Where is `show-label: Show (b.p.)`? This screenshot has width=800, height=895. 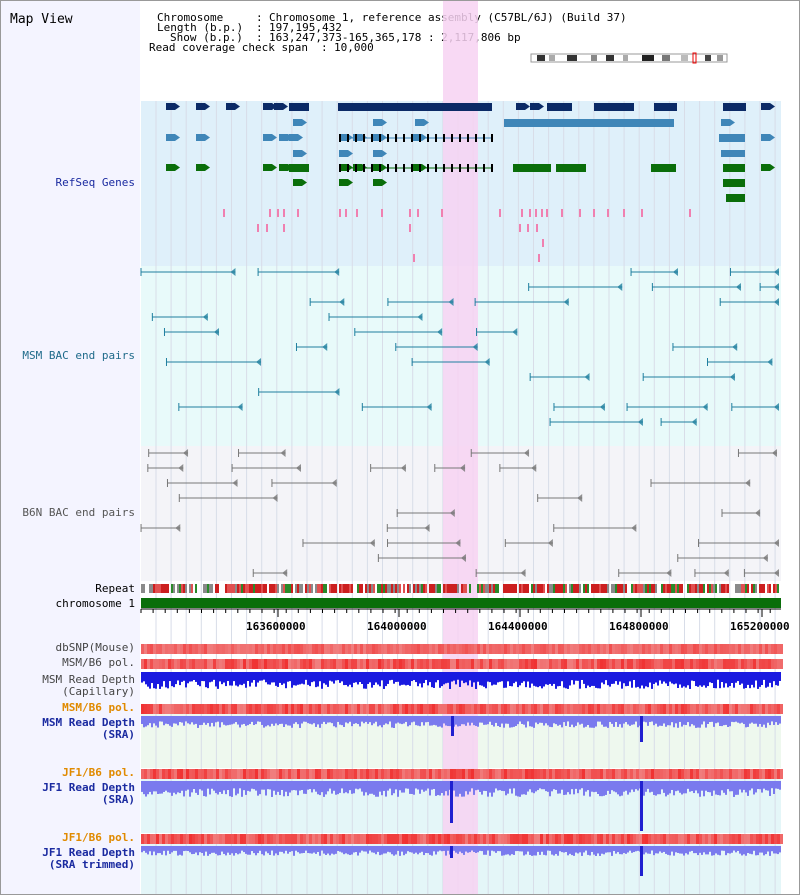
show-label: Show (b.p.) is located at coordinates (206, 37).